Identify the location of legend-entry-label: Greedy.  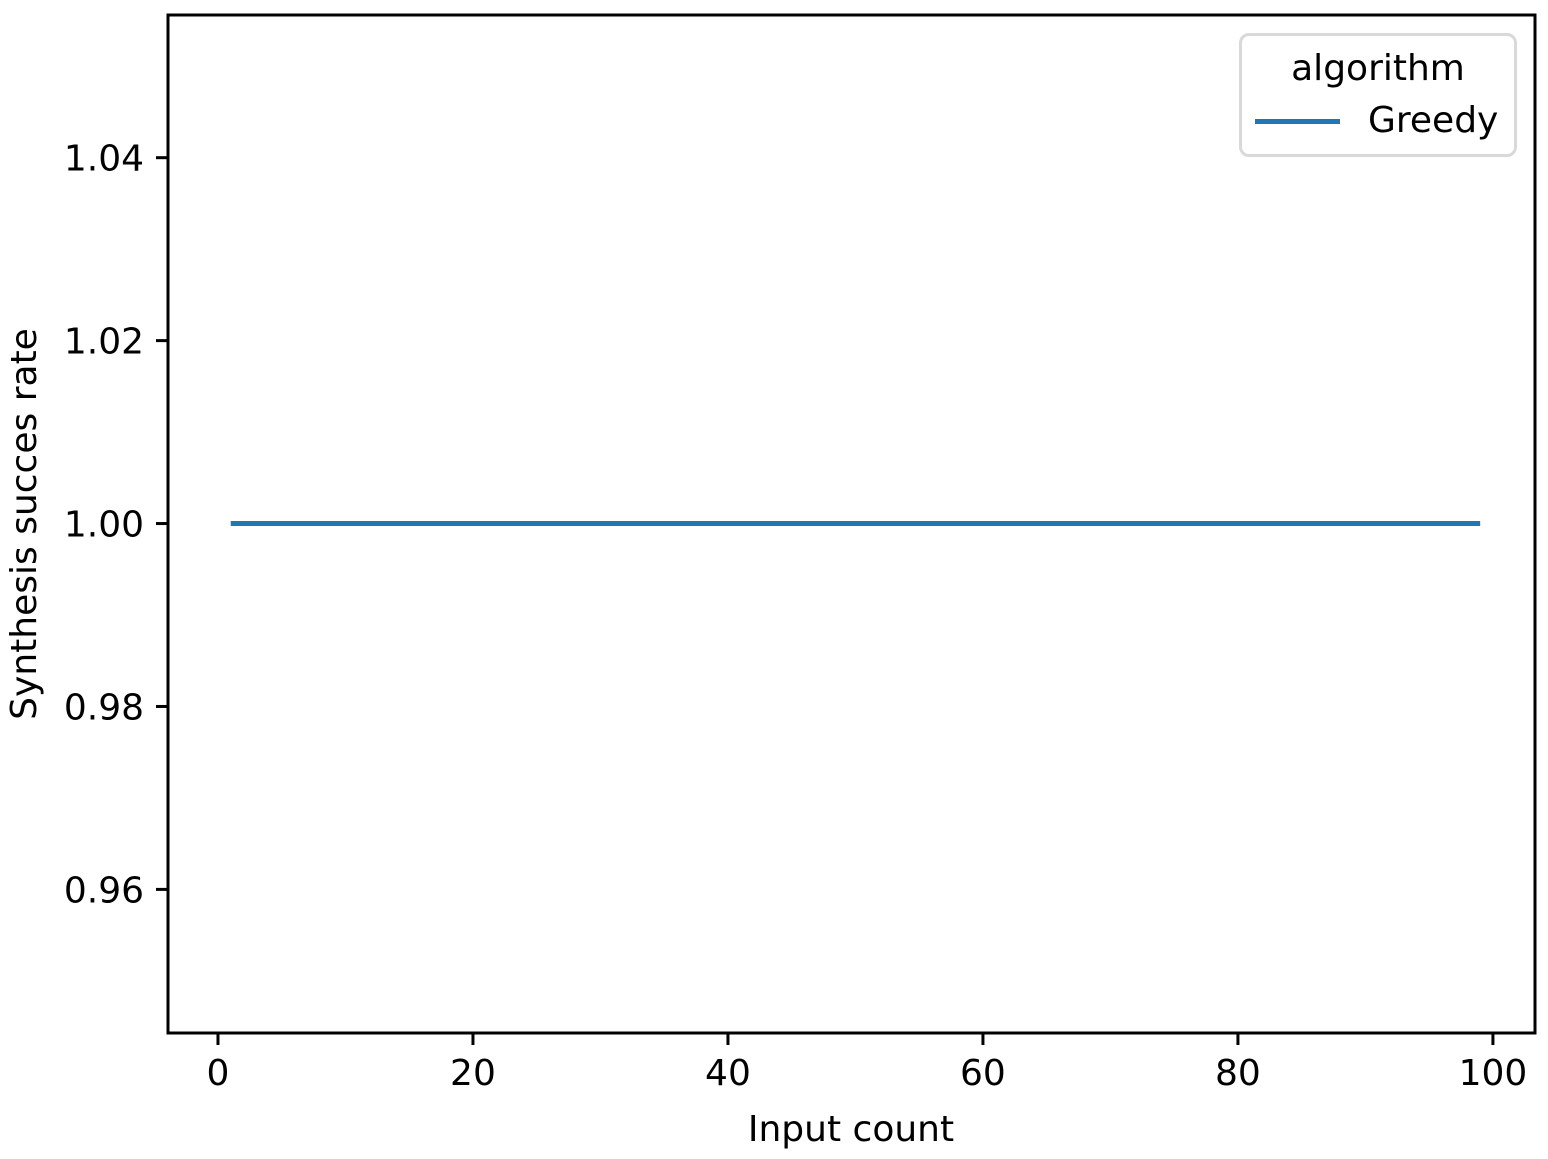
(1433, 121).